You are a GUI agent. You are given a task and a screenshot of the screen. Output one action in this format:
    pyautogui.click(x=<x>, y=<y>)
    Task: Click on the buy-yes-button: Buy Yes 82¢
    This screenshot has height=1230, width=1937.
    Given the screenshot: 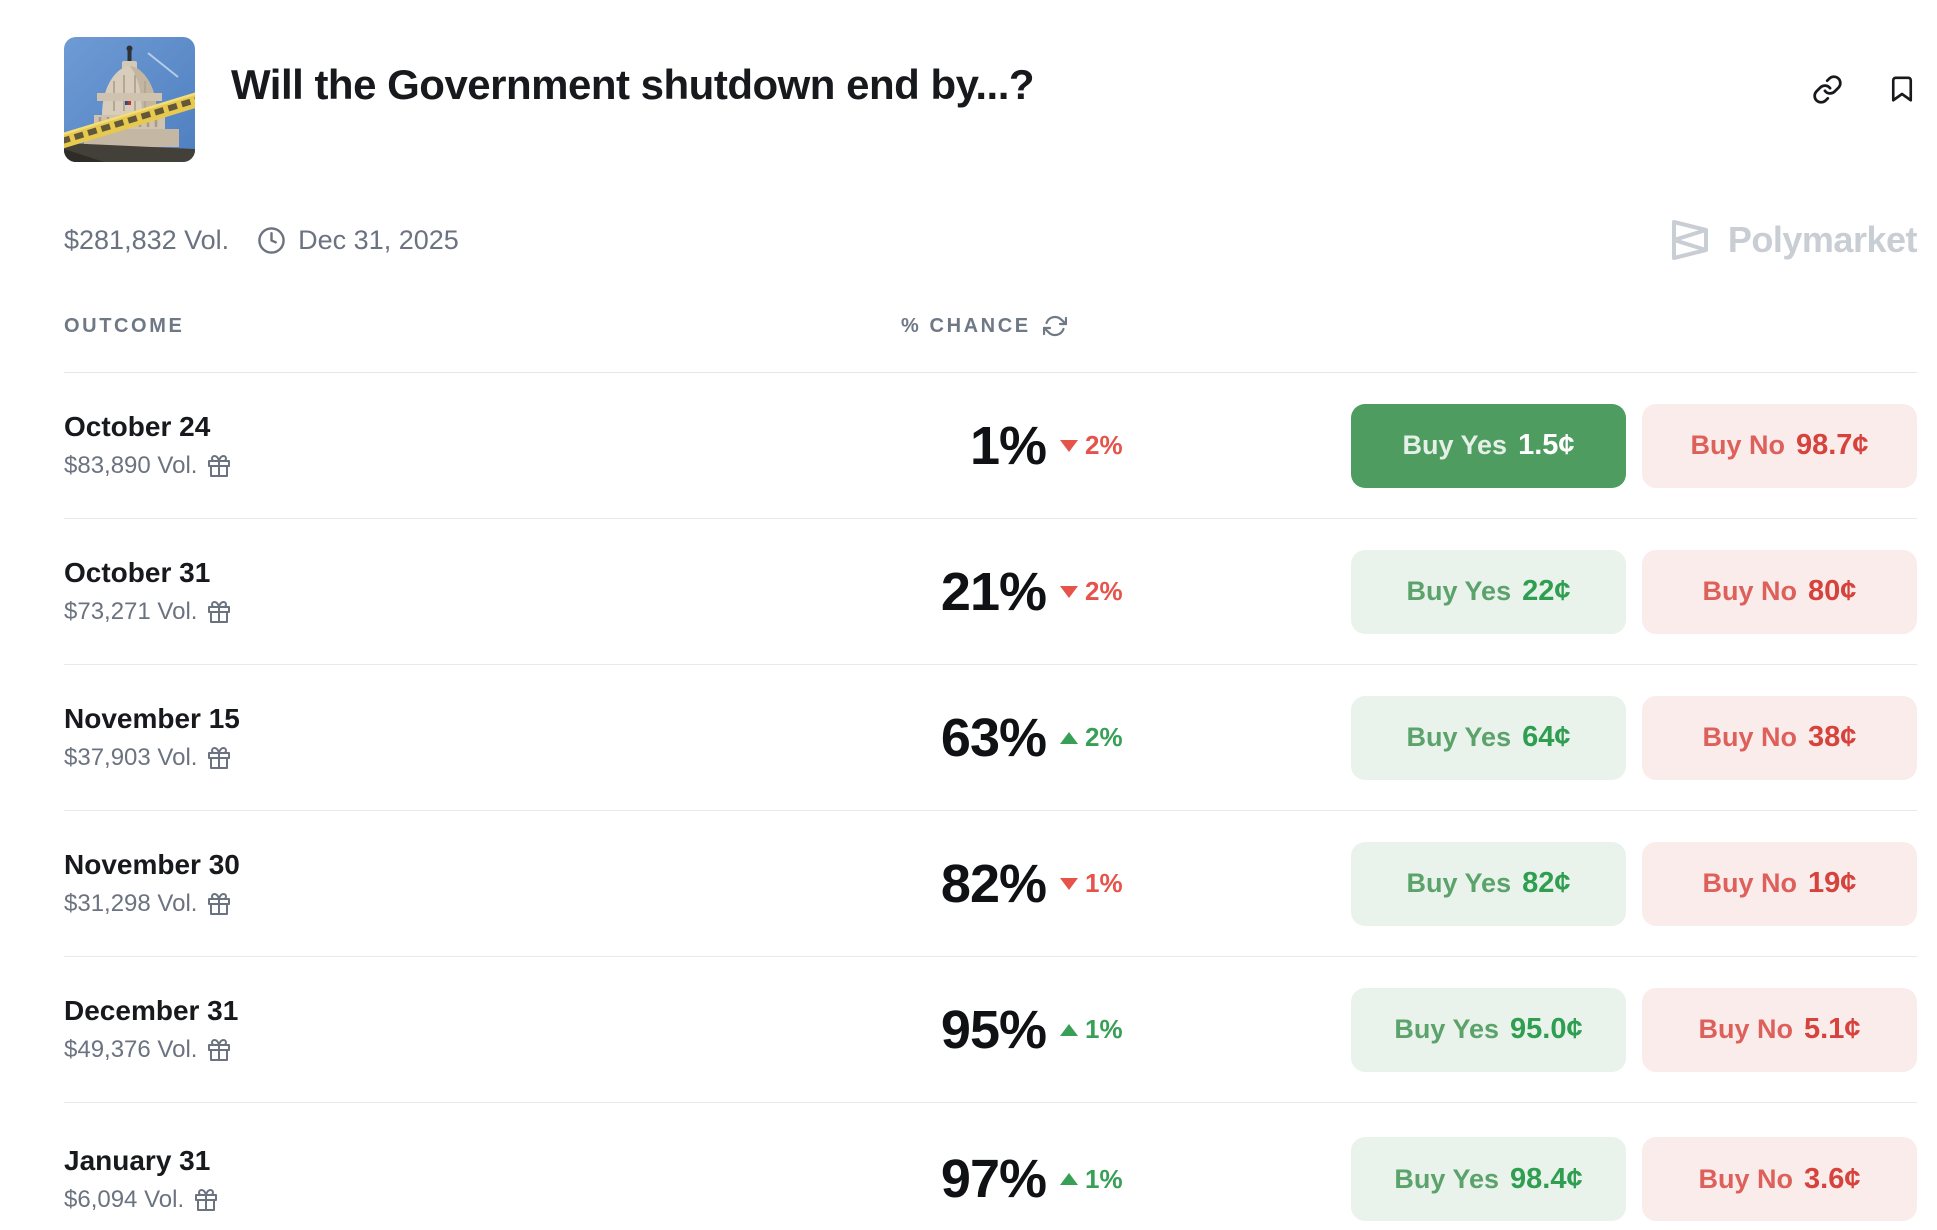 What is the action you would take?
    pyautogui.click(x=1488, y=883)
    